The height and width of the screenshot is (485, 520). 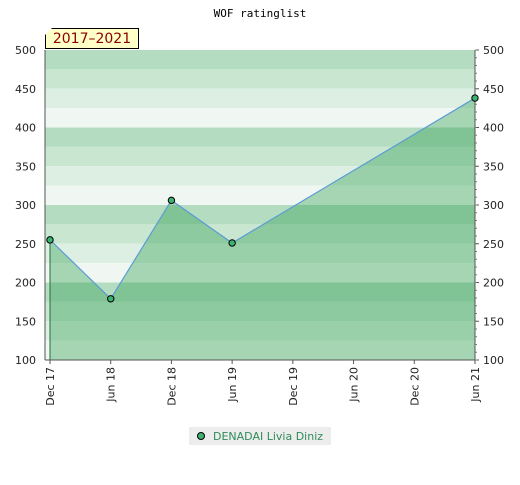 What do you see at coordinates (25, 128) in the screenshot?
I see `y-tick-label-left: 400` at bounding box center [25, 128].